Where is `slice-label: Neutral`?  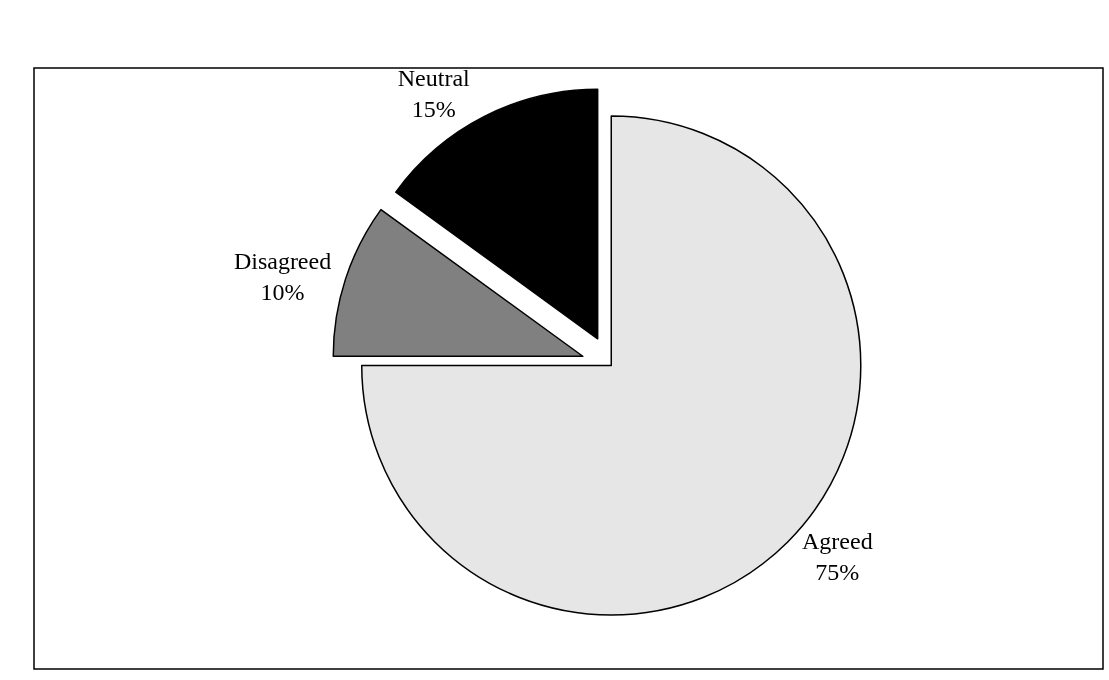 slice-label: Neutral is located at coordinates (434, 78).